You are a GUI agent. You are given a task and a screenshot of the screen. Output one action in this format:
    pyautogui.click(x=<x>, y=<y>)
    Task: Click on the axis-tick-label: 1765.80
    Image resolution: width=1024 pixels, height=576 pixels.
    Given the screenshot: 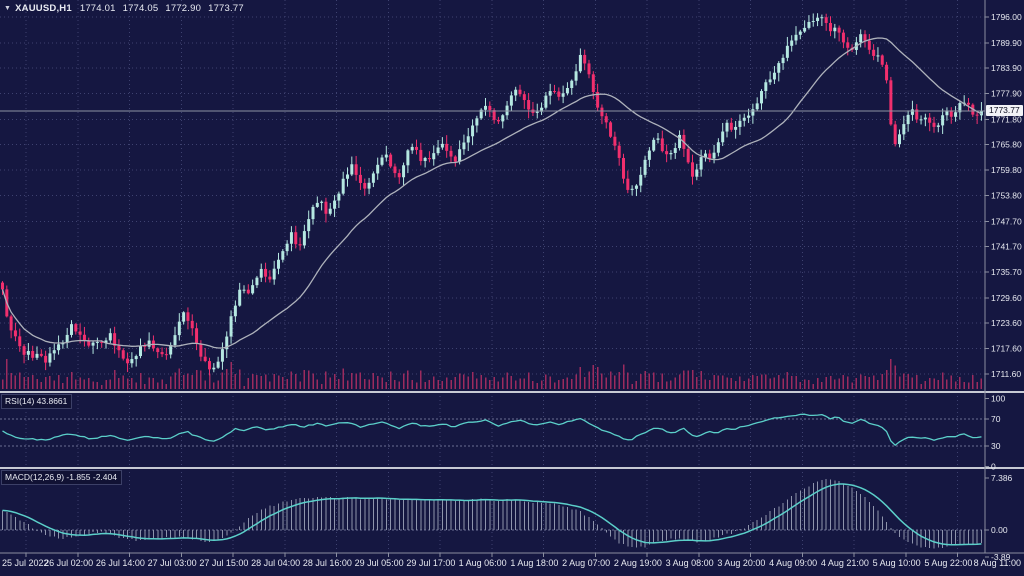 What is the action you would take?
    pyautogui.click(x=1006, y=145)
    